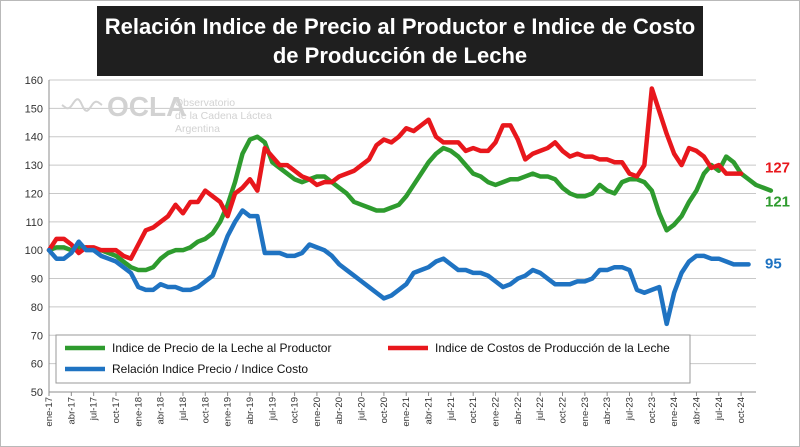  I want to click on watermark-line-3: Argentina, so click(197, 129).